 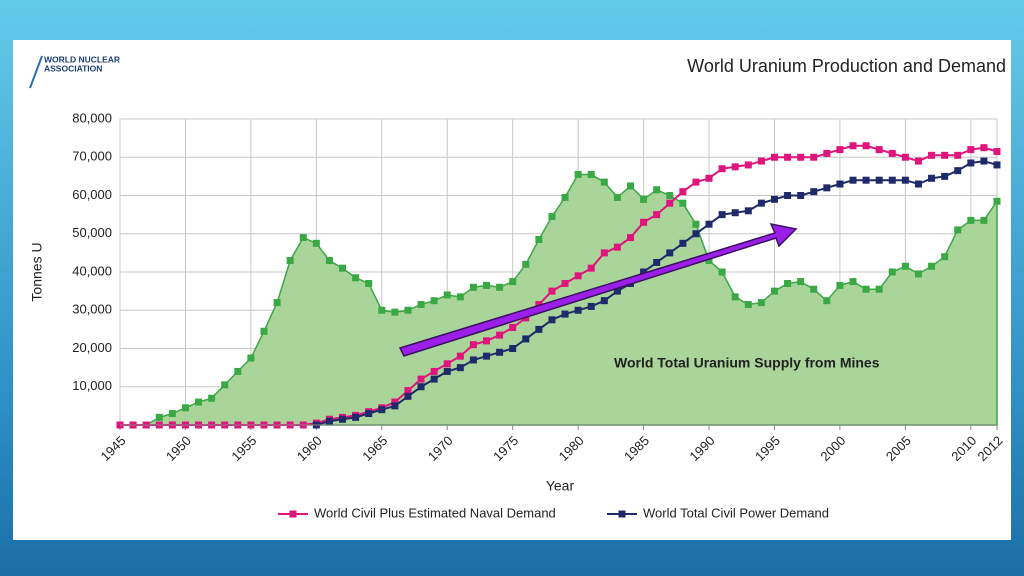 I want to click on legend-label: World Total Civil Power Demand, so click(x=736, y=512).